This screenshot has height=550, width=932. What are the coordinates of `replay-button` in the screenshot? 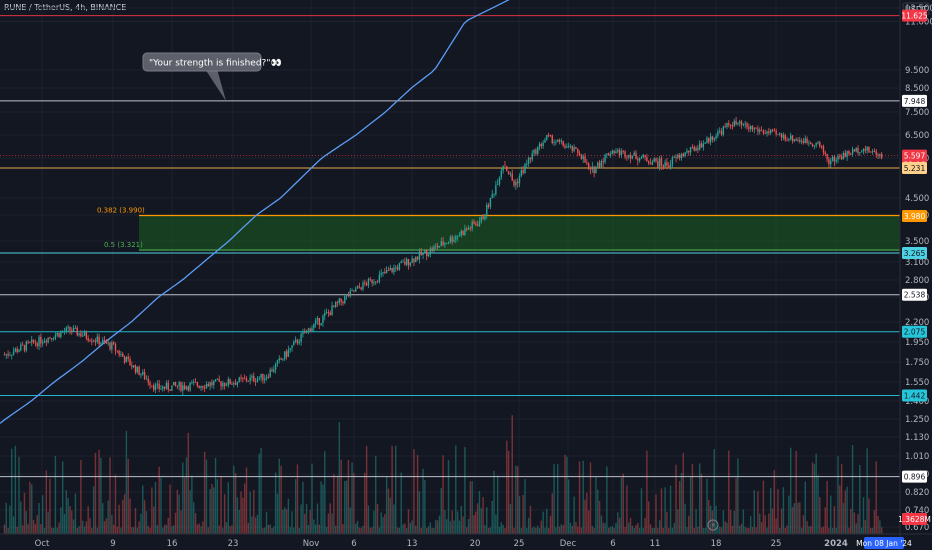 It's located at (713, 525).